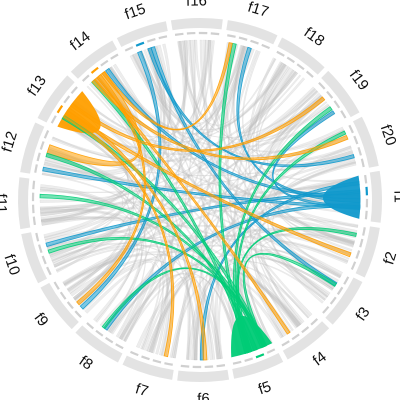  I want to click on sector-label-f12: f12, so click(10, 141).